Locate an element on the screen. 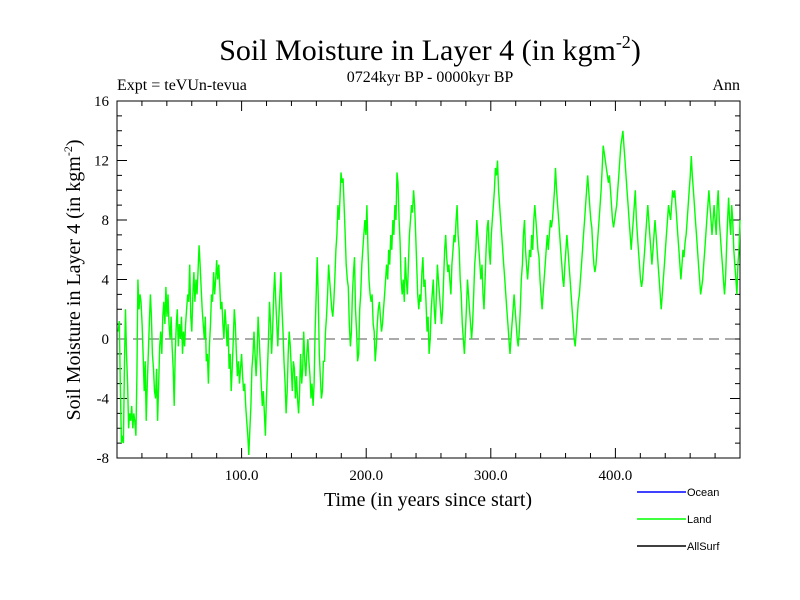 This screenshot has width=800, height=600. y-tick-label: -8 is located at coordinates (103, 459).